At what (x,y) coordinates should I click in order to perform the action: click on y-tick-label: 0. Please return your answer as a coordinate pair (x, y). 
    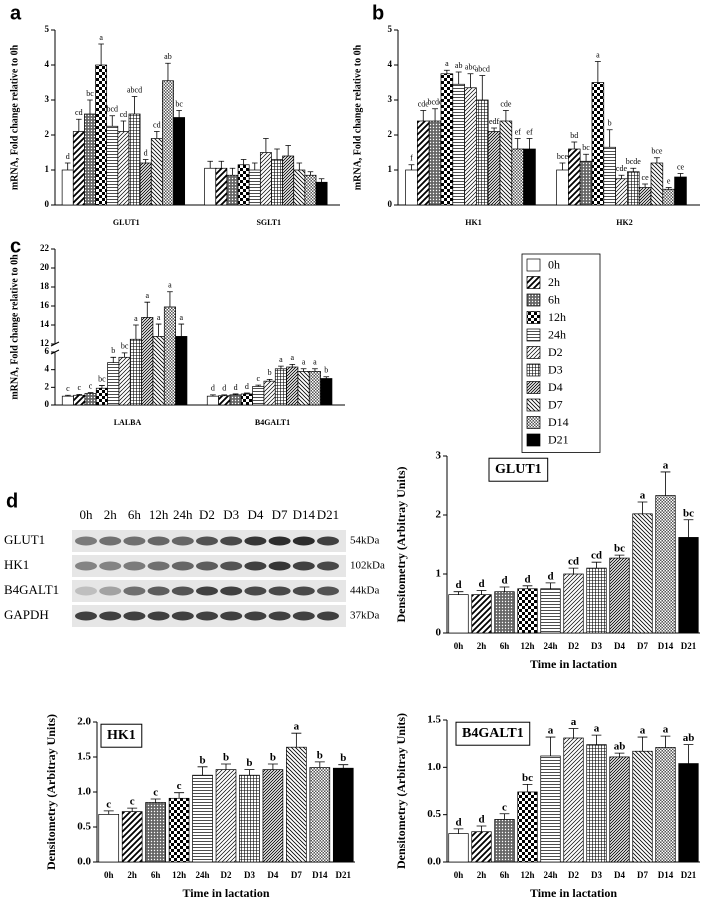
    Looking at the image, I should click on (47, 204).